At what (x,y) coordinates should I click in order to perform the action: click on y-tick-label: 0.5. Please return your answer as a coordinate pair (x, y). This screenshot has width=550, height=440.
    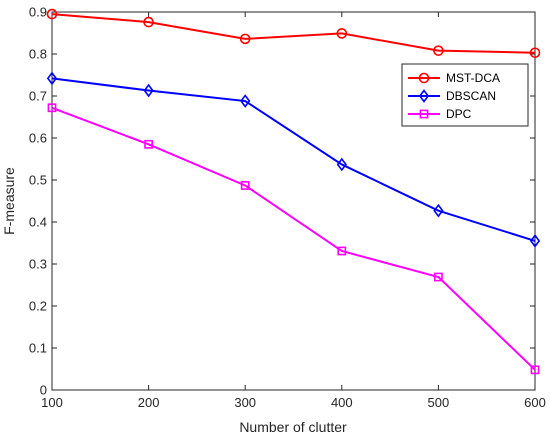
    Looking at the image, I should click on (38, 180).